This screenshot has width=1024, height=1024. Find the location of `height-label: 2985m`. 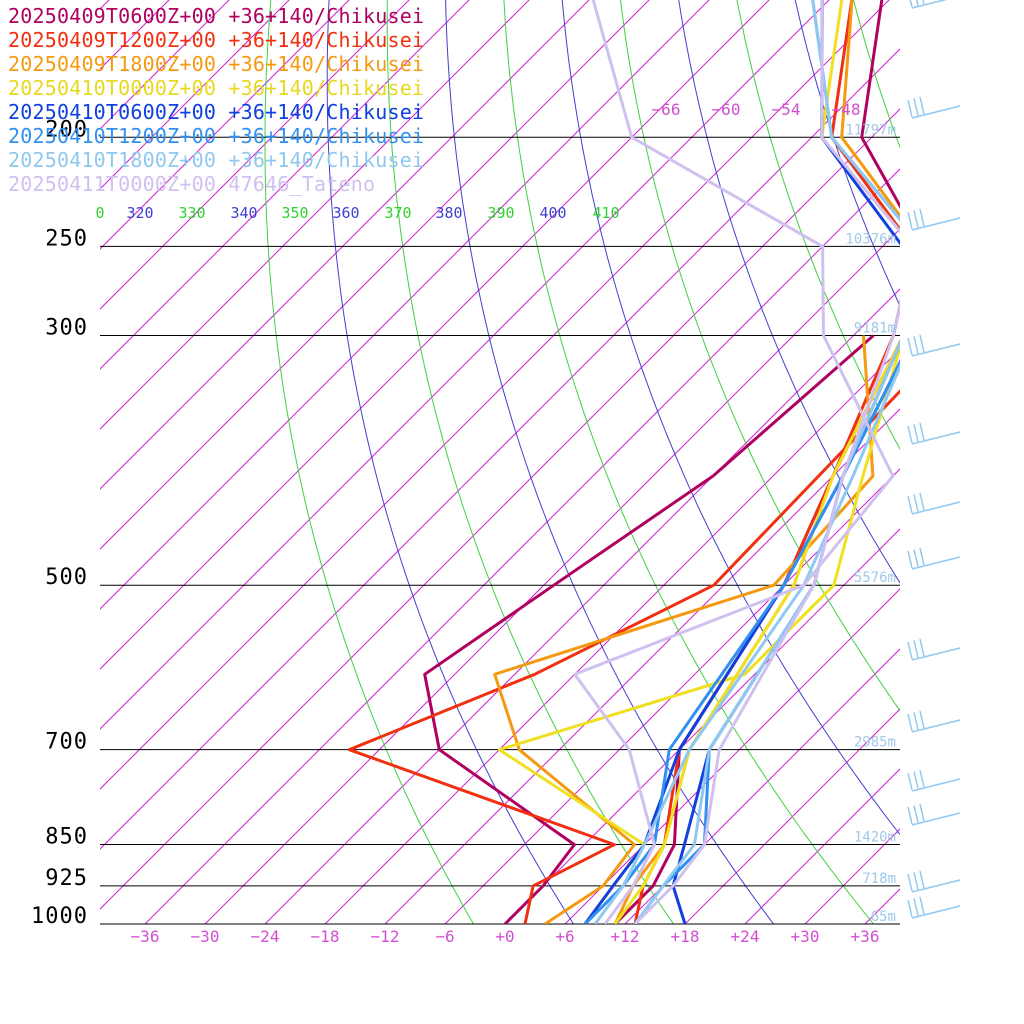

height-label: 2985m is located at coordinates (875, 743).